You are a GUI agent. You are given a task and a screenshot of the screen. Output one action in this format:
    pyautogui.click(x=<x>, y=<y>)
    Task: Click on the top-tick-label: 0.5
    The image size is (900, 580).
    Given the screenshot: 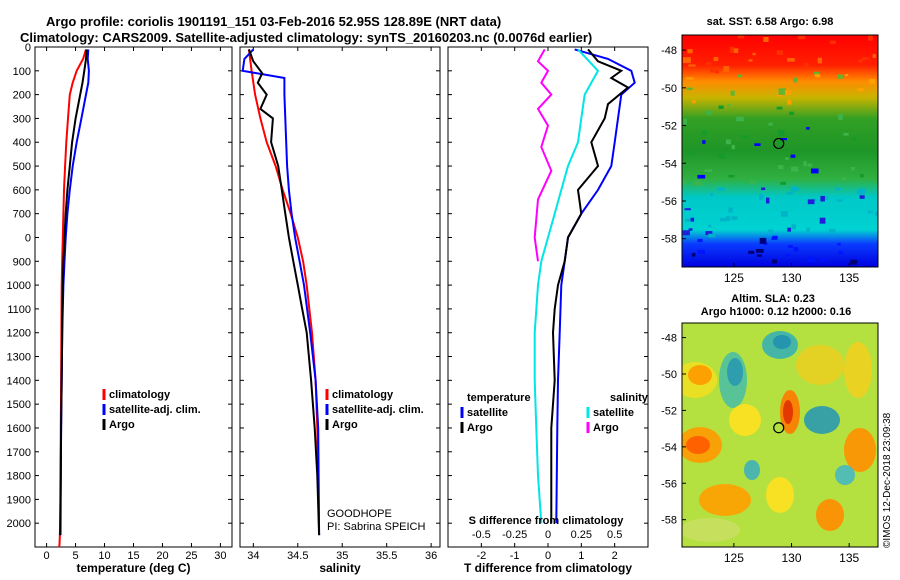 What is the action you would take?
    pyautogui.click(x=614, y=535)
    